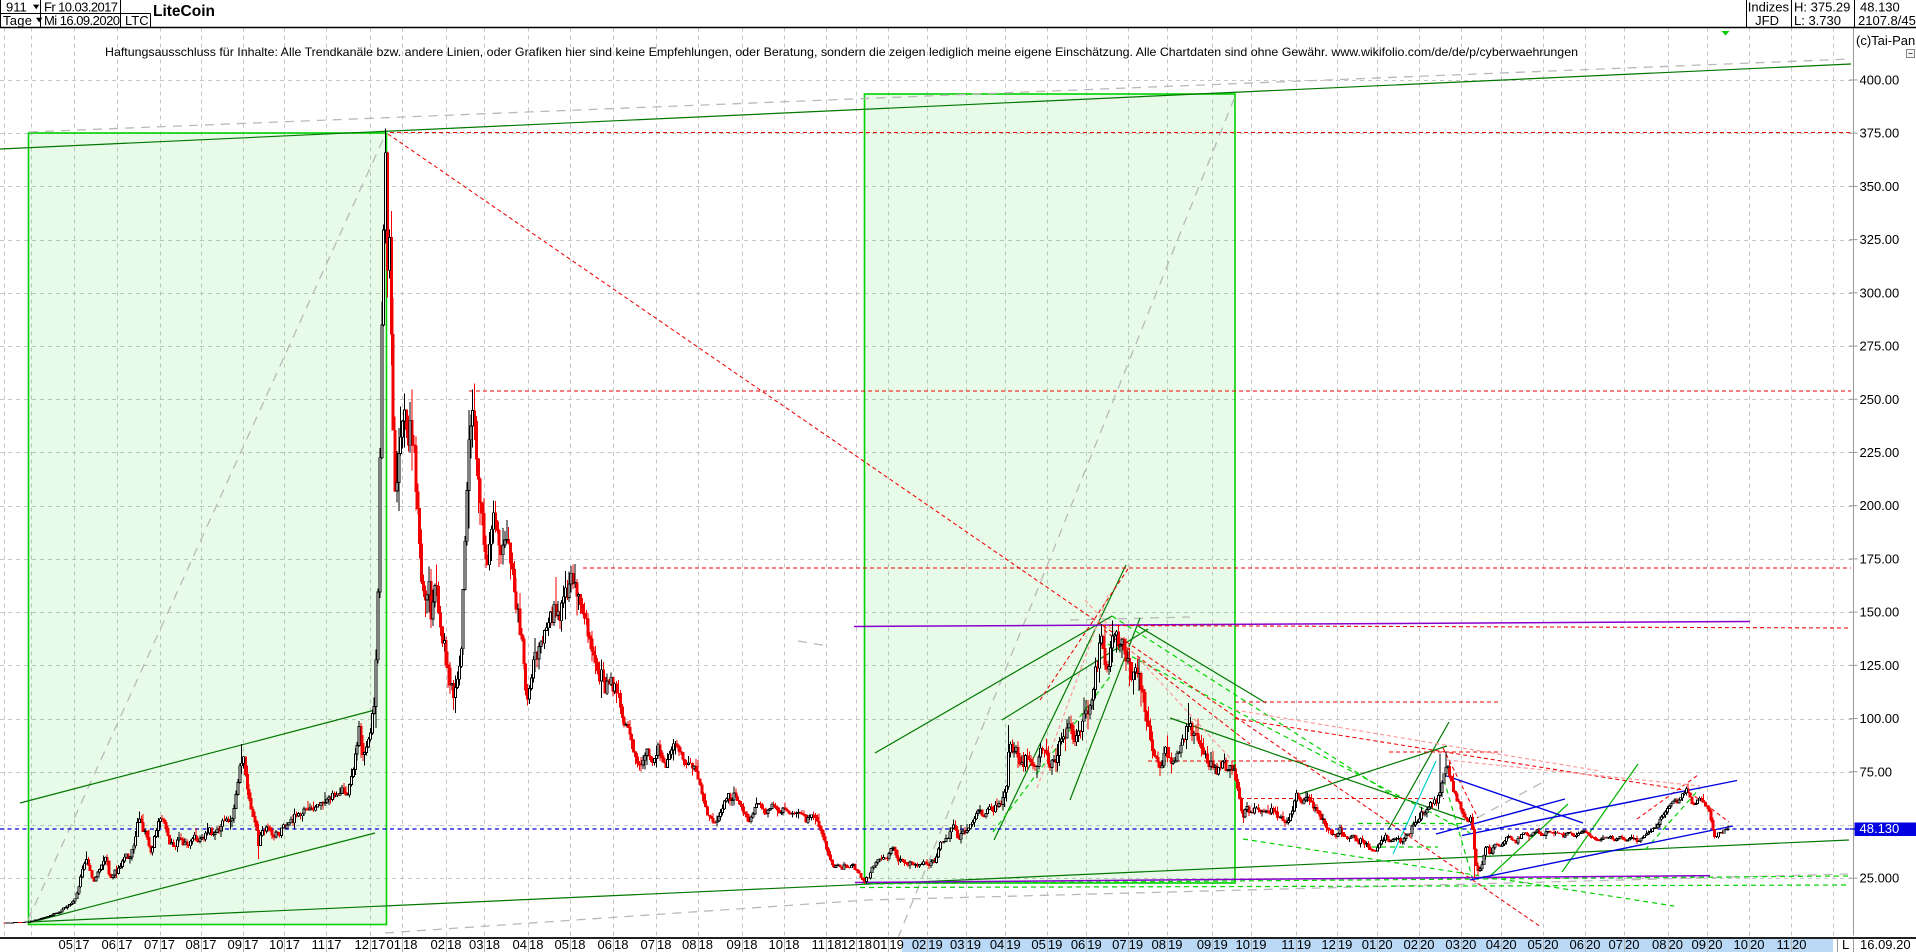 The width and height of the screenshot is (1916, 952). I want to click on svg-text: 2107.8/45,, so click(1887, 20).